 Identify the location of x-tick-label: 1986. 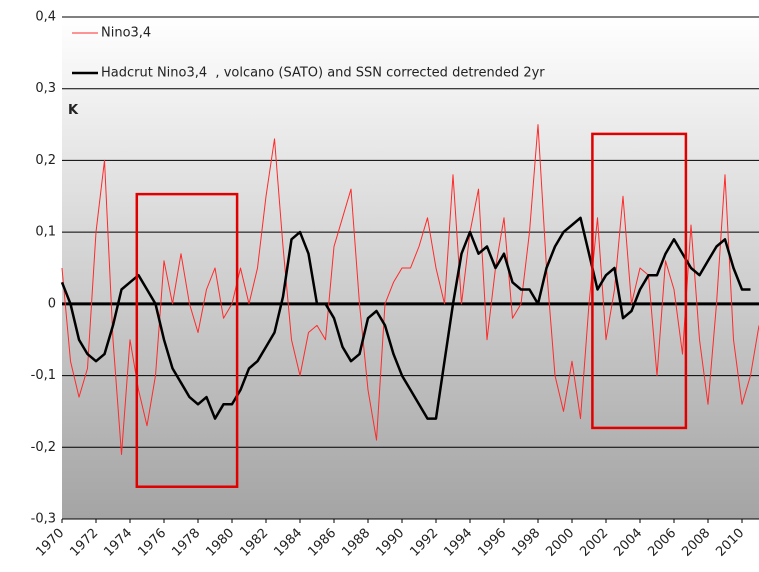
(322, 543).